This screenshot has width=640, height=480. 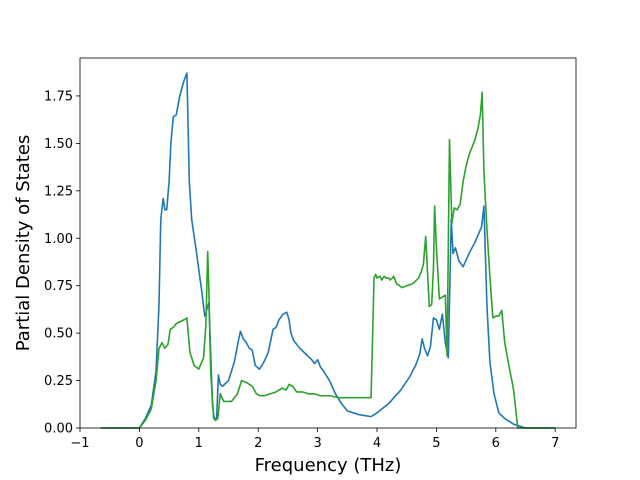 I want to click on x-tick-label: 3, so click(x=317, y=443).